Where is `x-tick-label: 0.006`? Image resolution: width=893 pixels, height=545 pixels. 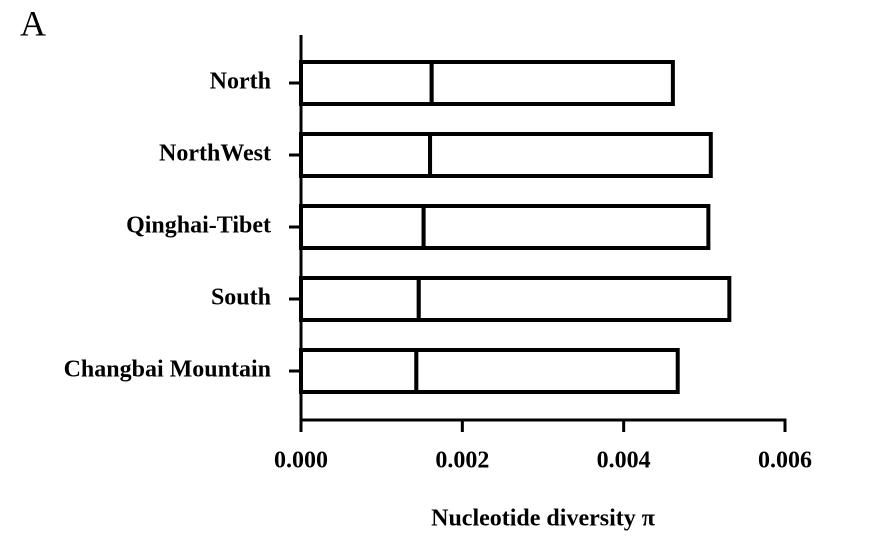
x-tick-label: 0.006 is located at coordinates (785, 461).